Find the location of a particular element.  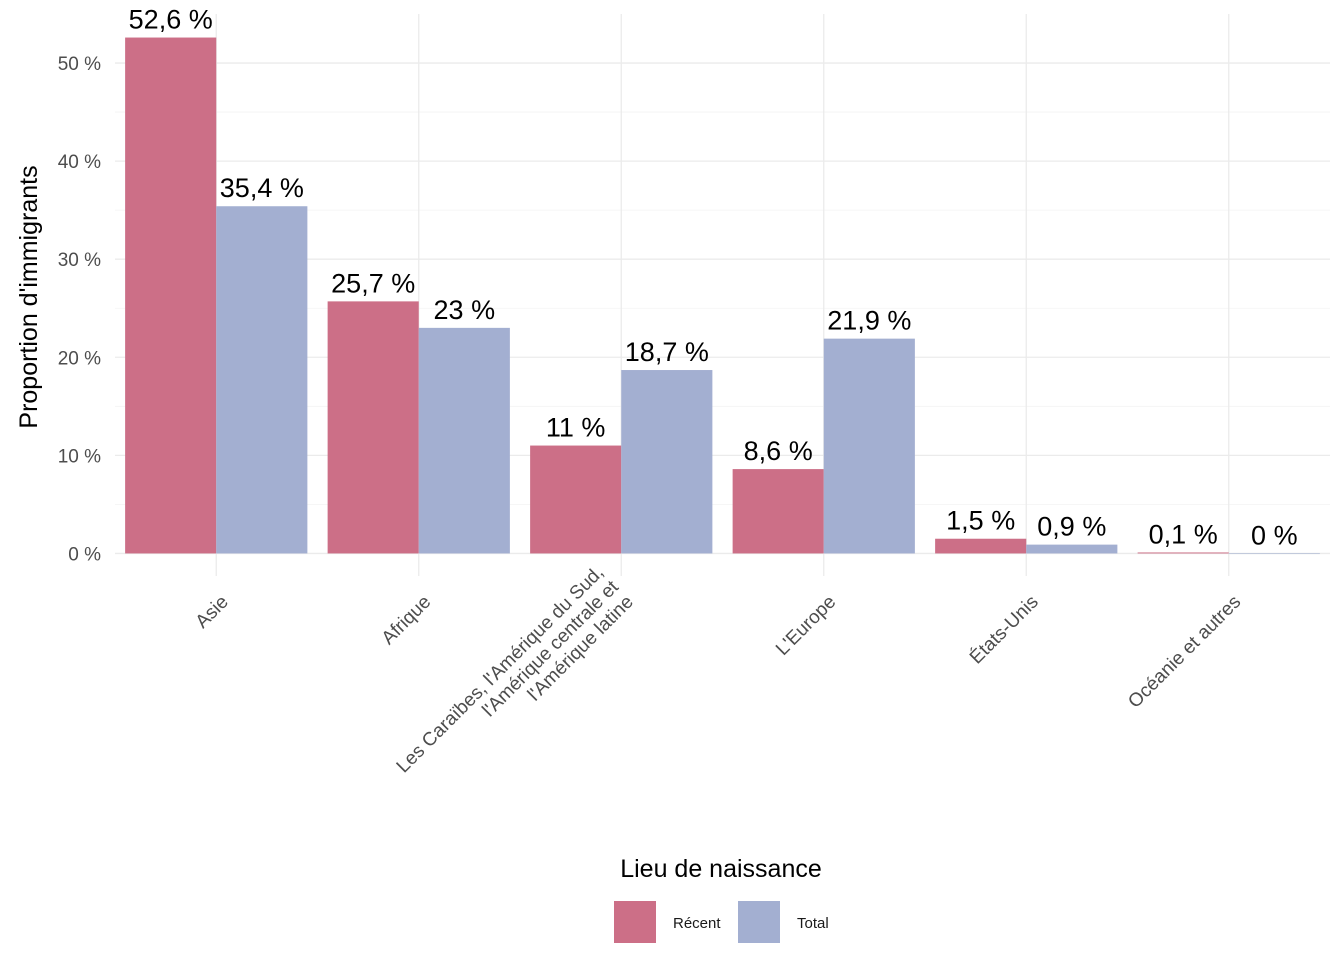

data-label: 8,6 % is located at coordinates (778, 451).